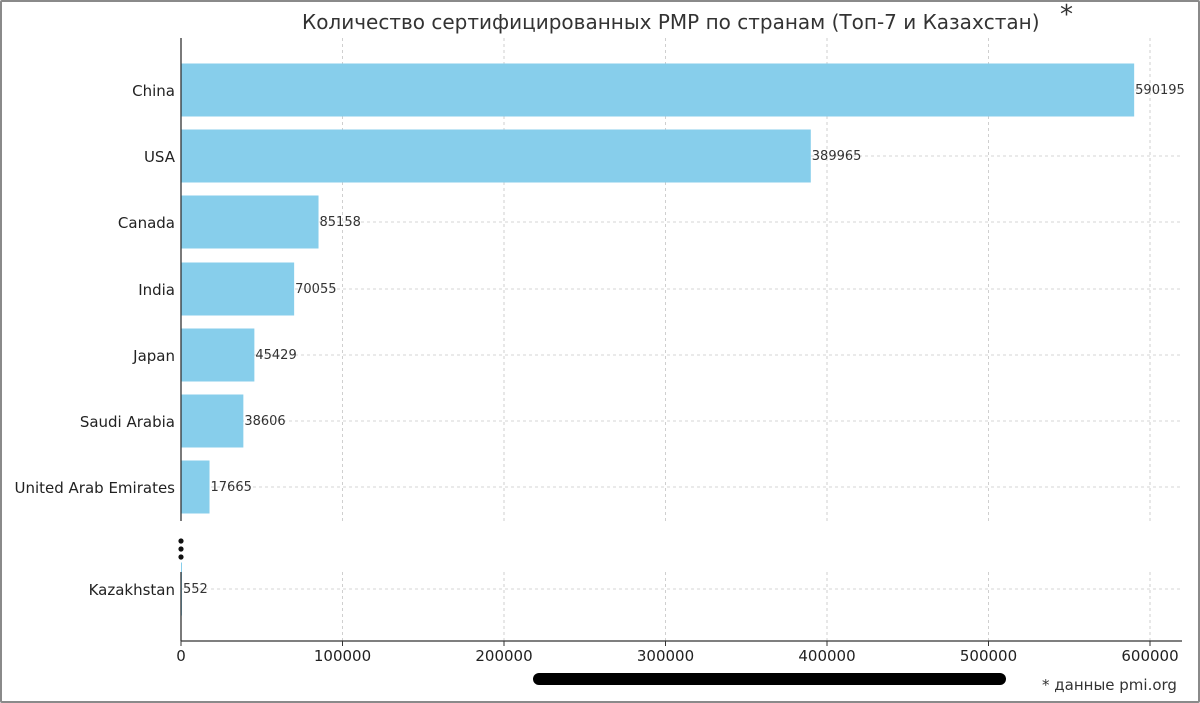 This screenshot has height=703, width=1200. What do you see at coordinates (503, 656) in the screenshot?
I see `x-tick-label: 200000` at bounding box center [503, 656].